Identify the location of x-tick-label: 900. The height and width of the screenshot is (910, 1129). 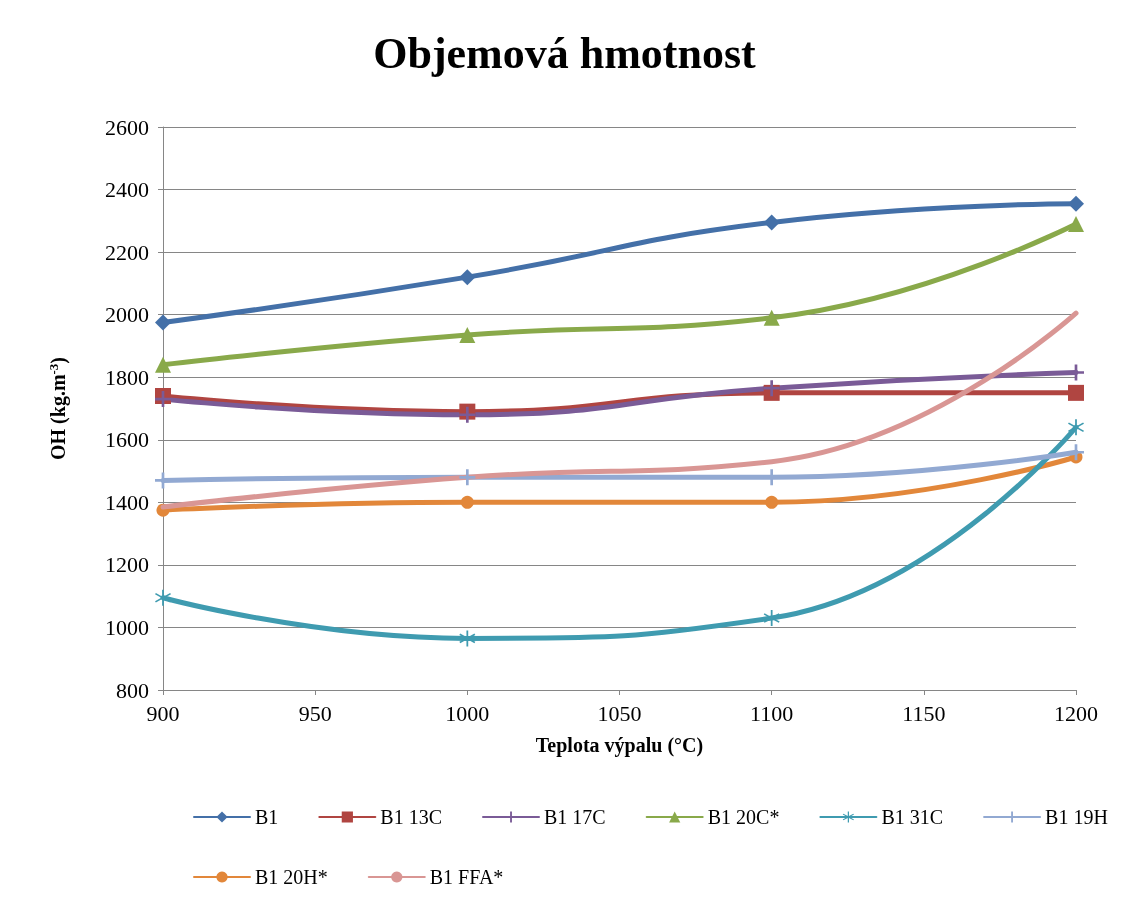
(163, 713).